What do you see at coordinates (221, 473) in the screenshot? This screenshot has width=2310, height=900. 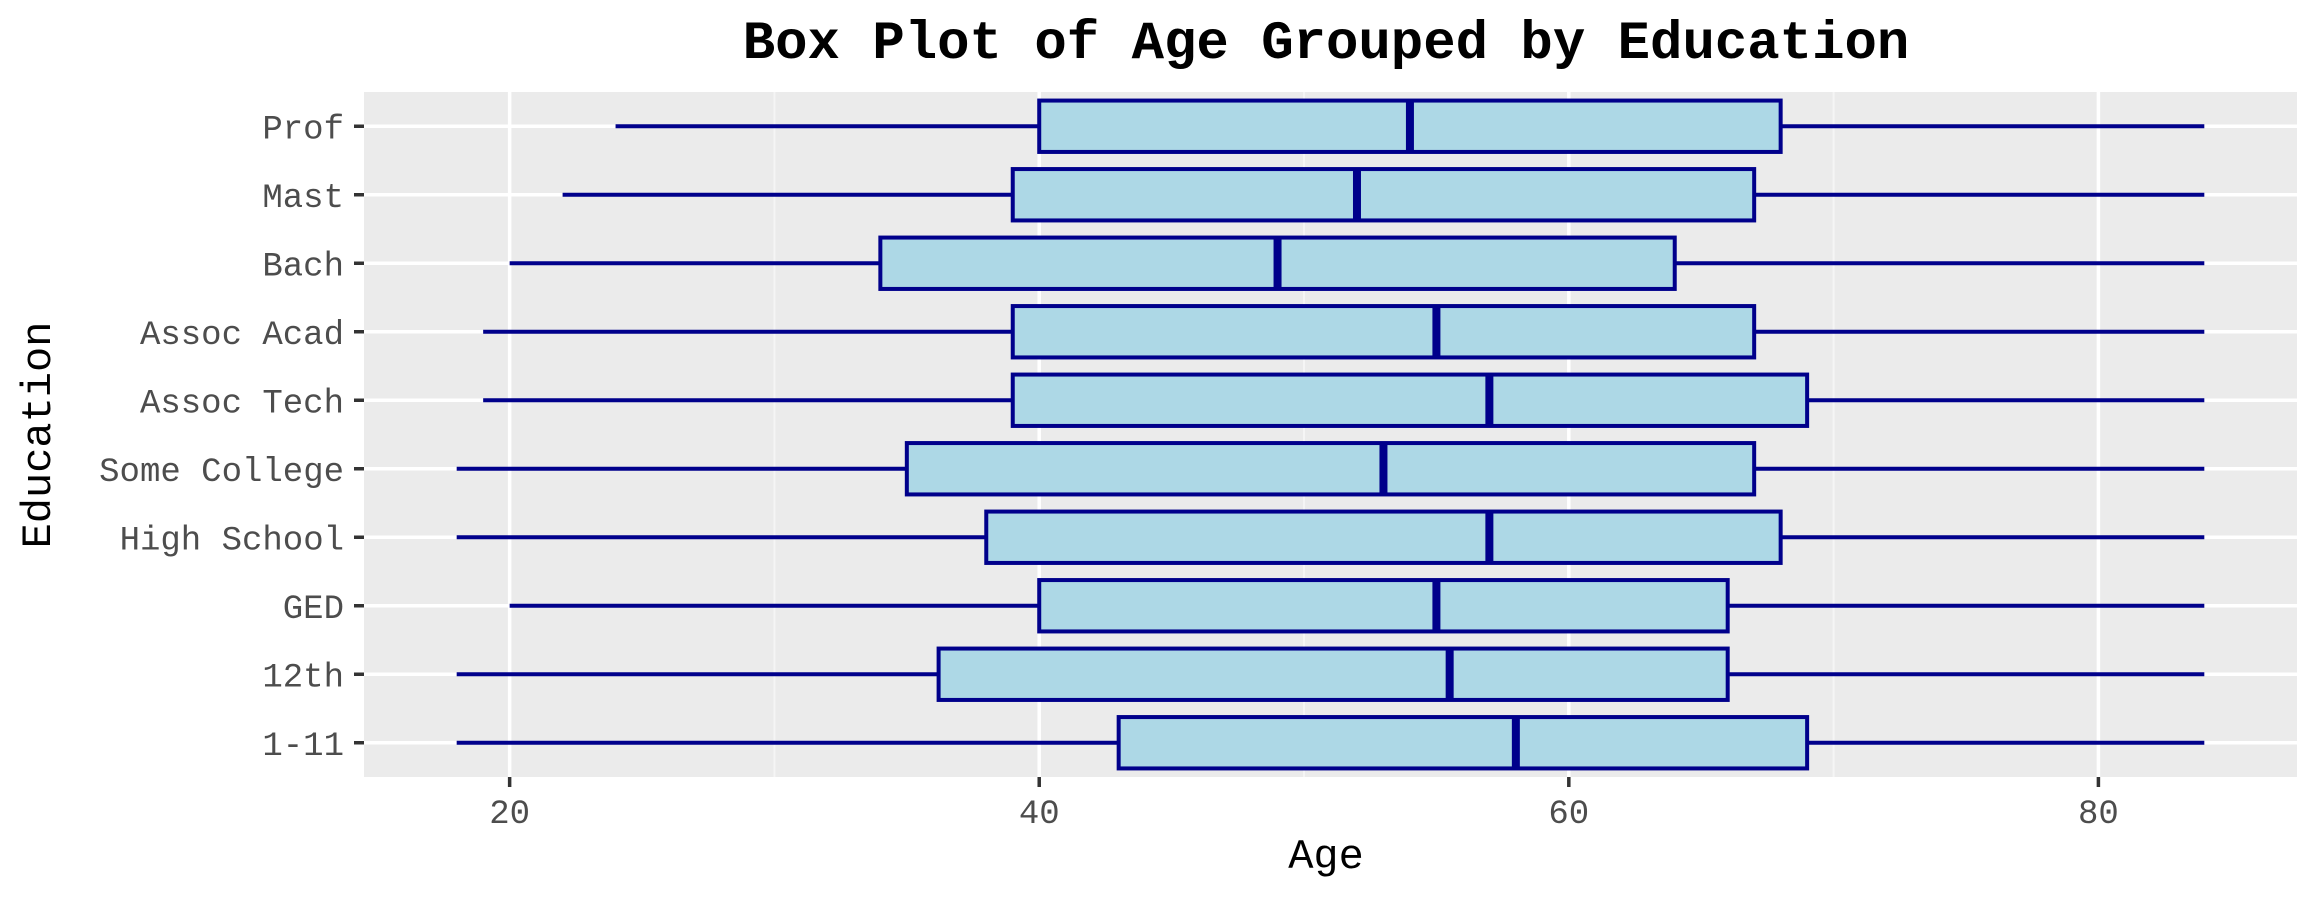 I see `y-tick-label: Some College` at bounding box center [221, 473].